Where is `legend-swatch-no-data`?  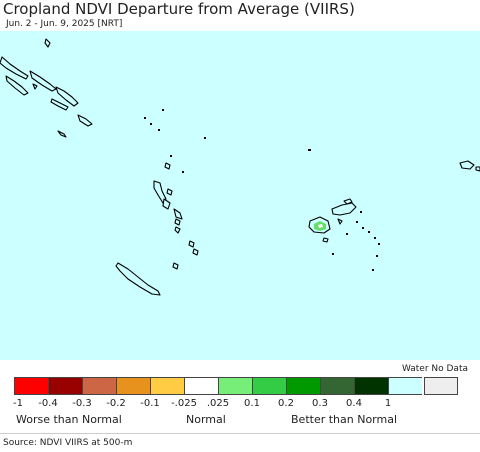 legend-swatch-no-data is located at coordinates (441, 386).